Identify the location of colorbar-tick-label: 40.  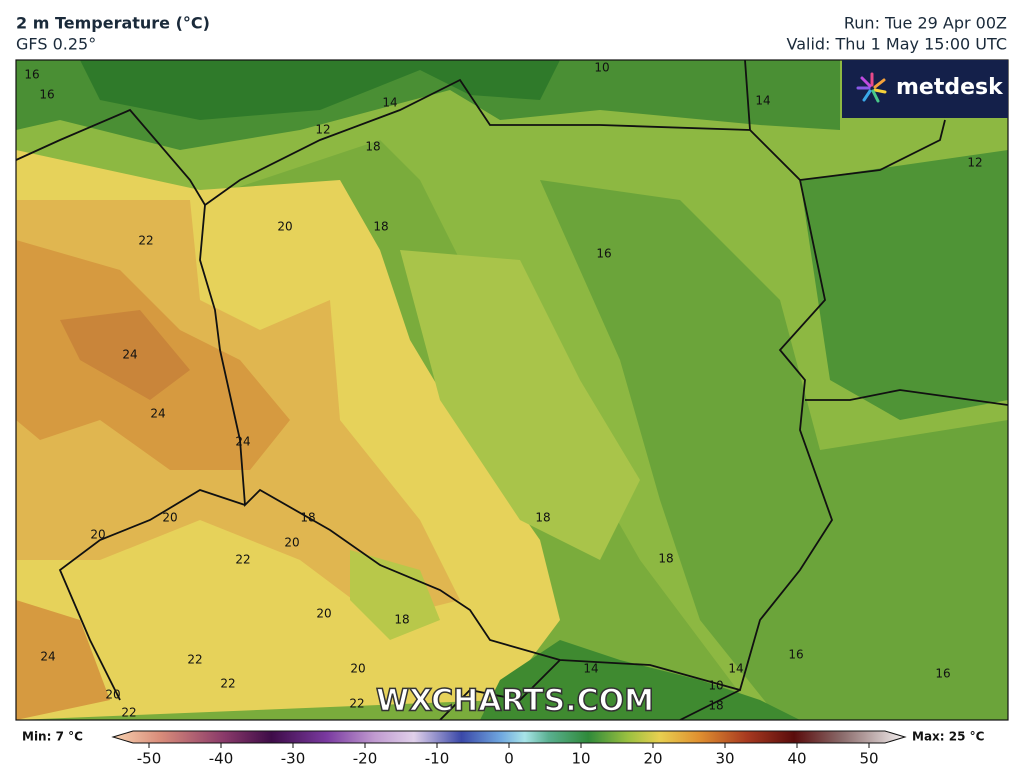
(796, 759).